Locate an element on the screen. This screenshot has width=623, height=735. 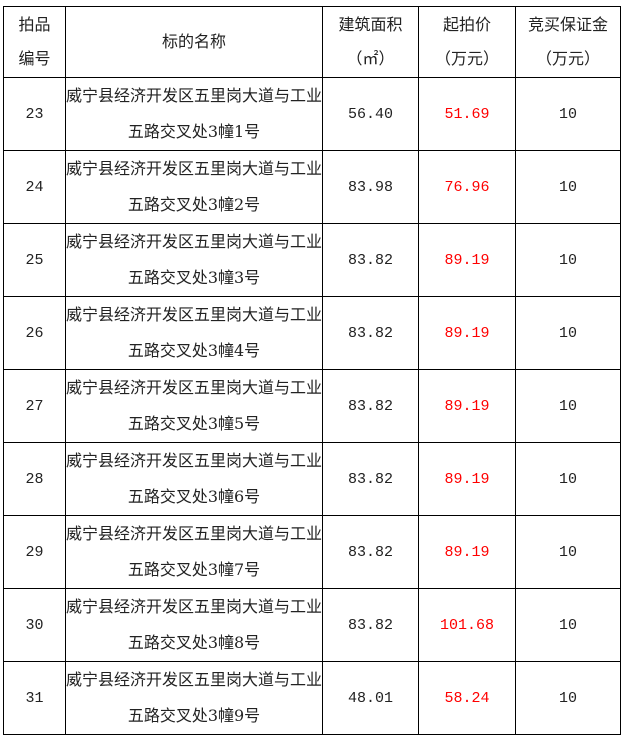
lot-cell: 23 is located at coordinates (34, 114).